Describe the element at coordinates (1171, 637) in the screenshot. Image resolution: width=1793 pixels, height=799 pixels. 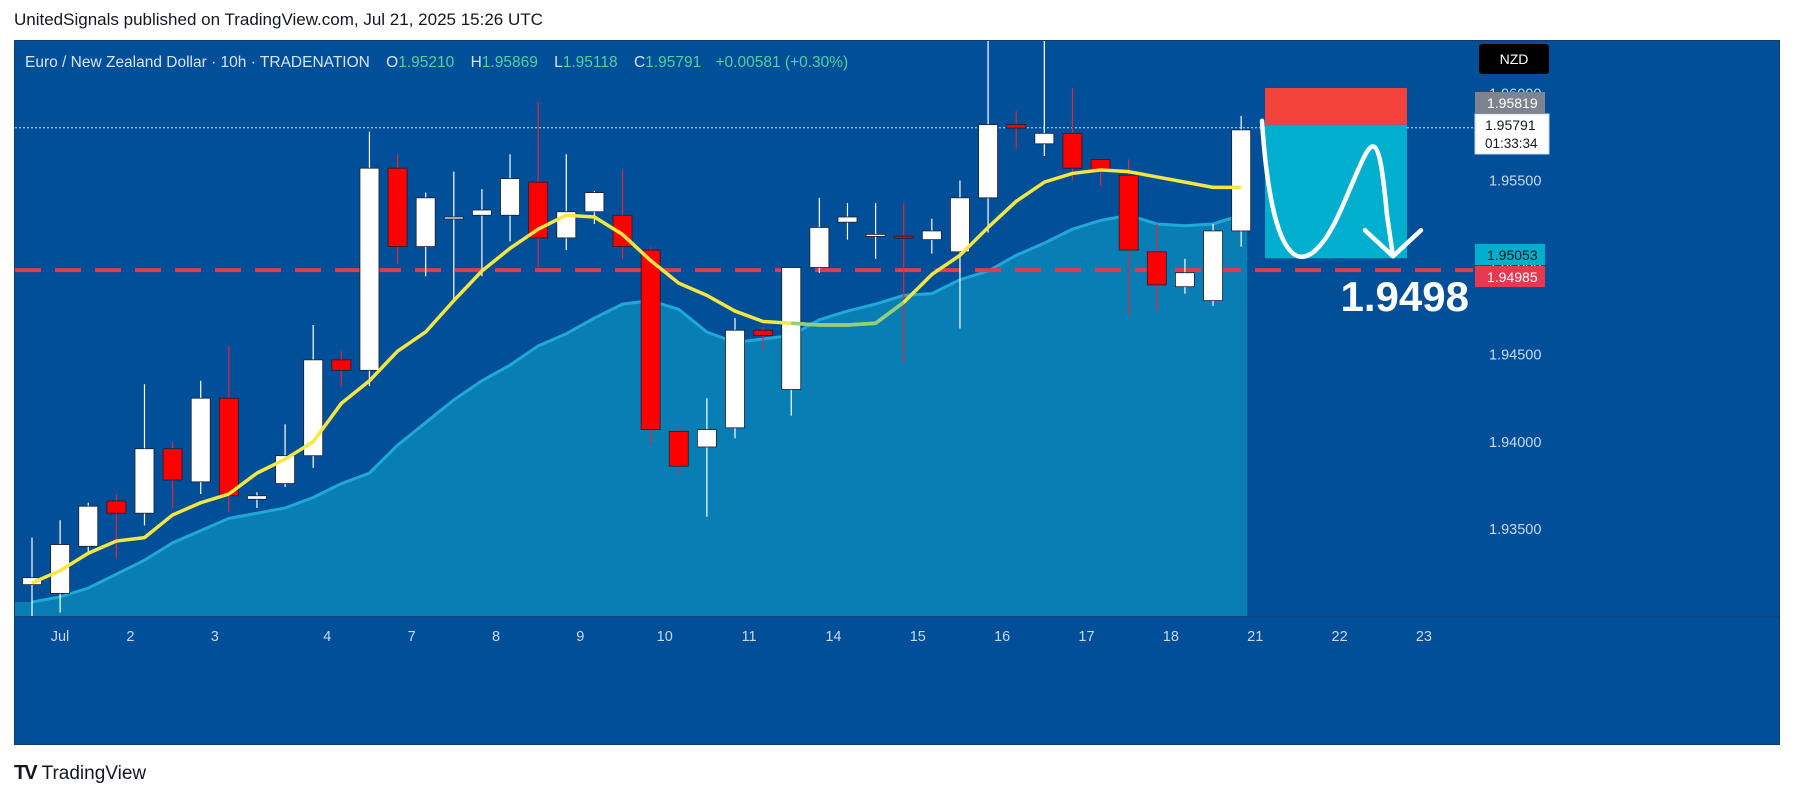
I see `x-tick-label: 18` at that location.